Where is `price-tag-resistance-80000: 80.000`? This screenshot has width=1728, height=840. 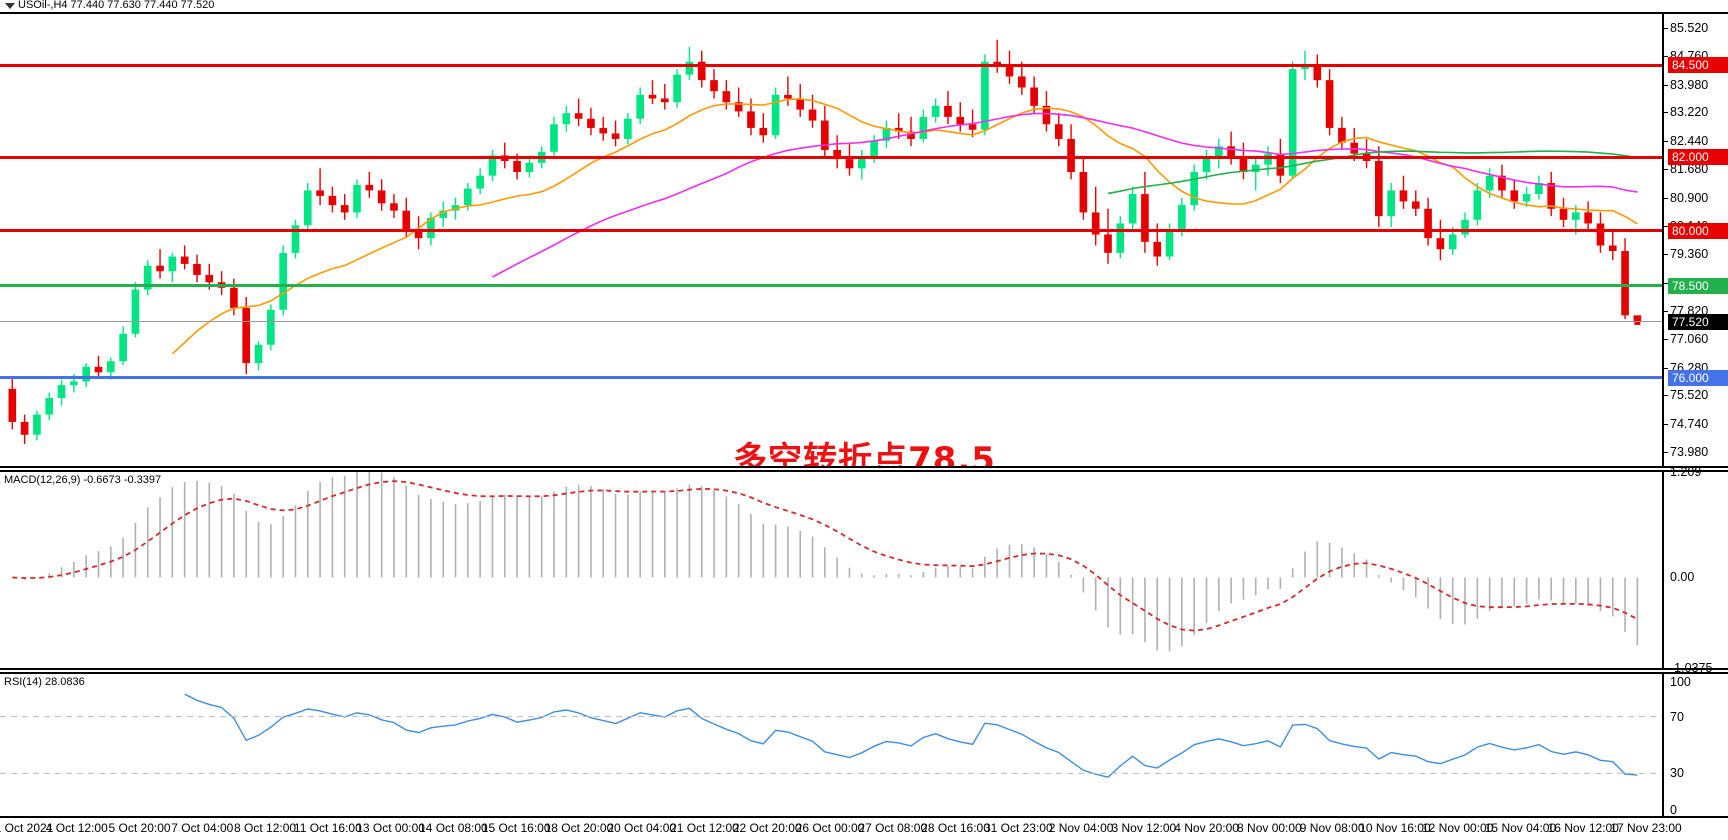
price-tag-resistance-80000: 80.000 is located at coordinates (1698, 230).